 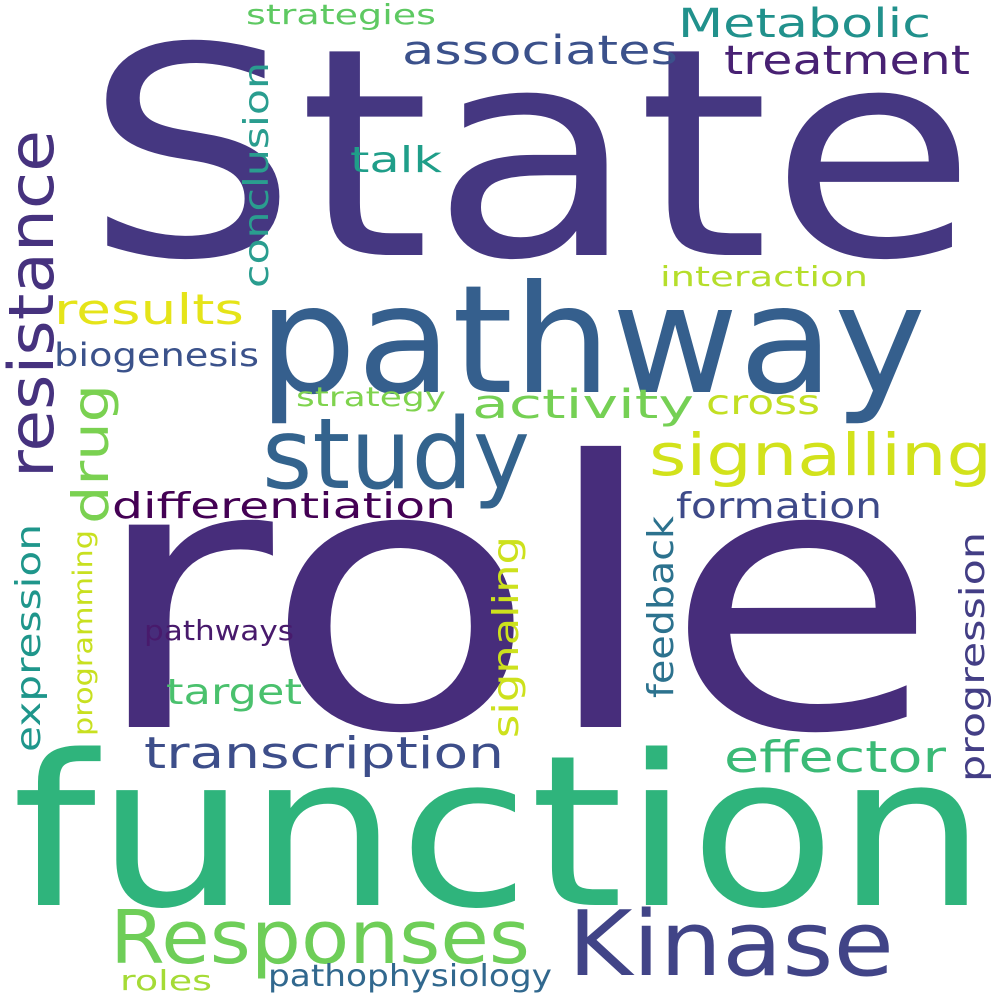 What do you see at coordinates (34, 304) in the screenshot?
I see `word-resistance: resistance` at bounding box center [34, 304].